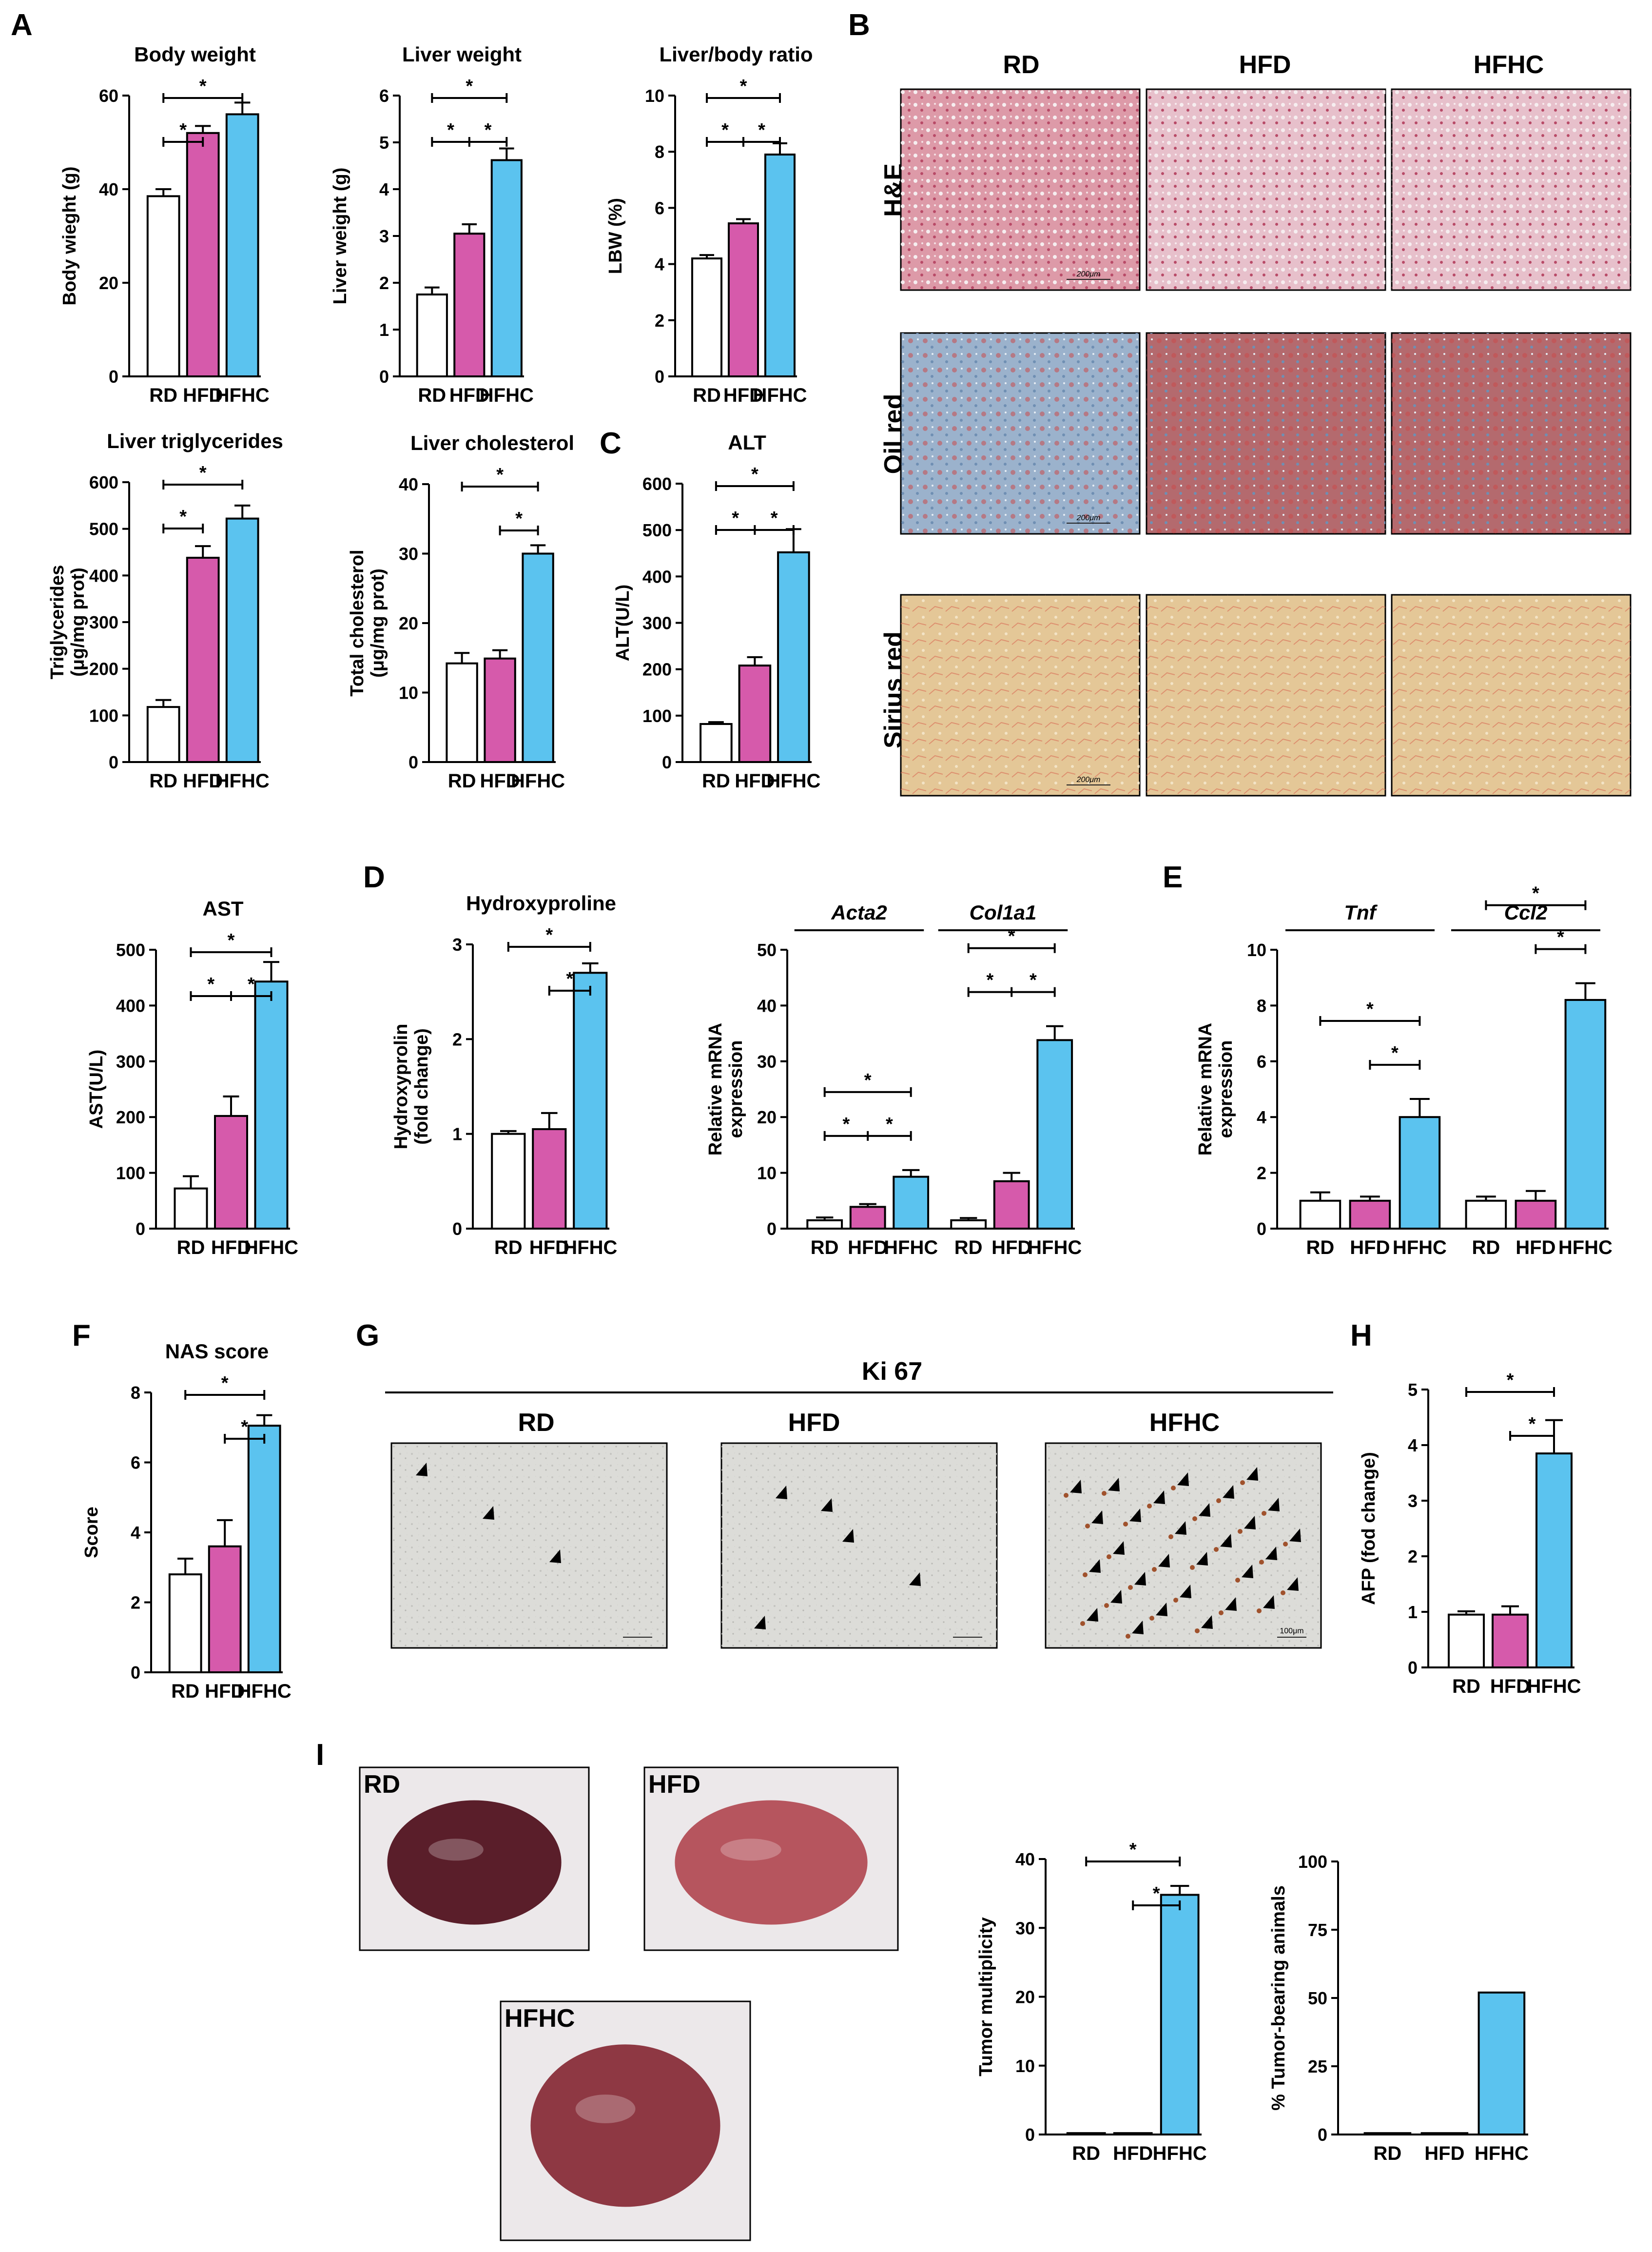 This screenshot has height=2252, width=1652. Describe the element at coordinates (1261, 1117) in the screenshot. I see `y-tick-label: 4` at that location.